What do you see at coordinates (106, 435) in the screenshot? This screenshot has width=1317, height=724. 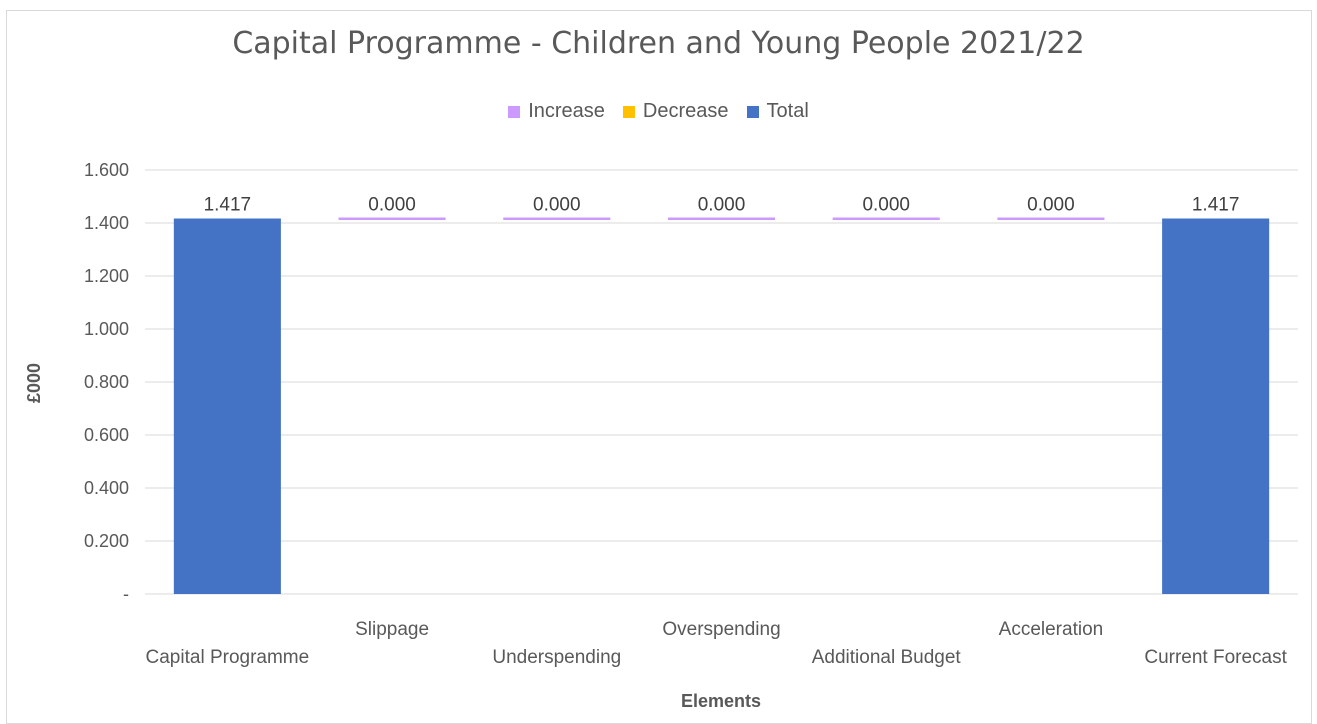 I see `y-tick-label: 0.600` at bounding box center [106, 435].